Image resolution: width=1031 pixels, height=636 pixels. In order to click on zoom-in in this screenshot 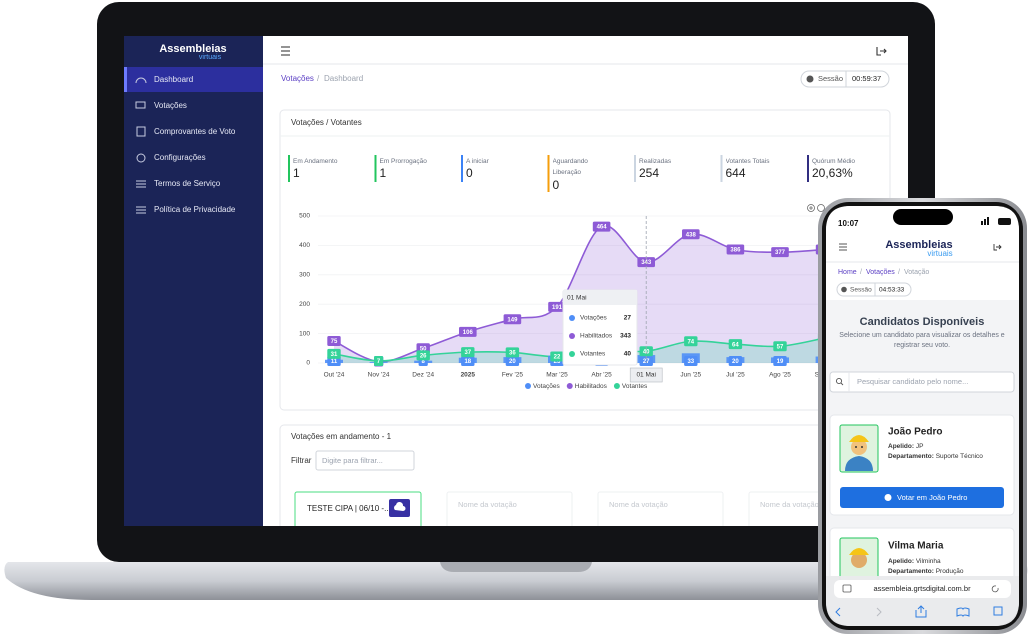, I will do `click(811, 208)`.